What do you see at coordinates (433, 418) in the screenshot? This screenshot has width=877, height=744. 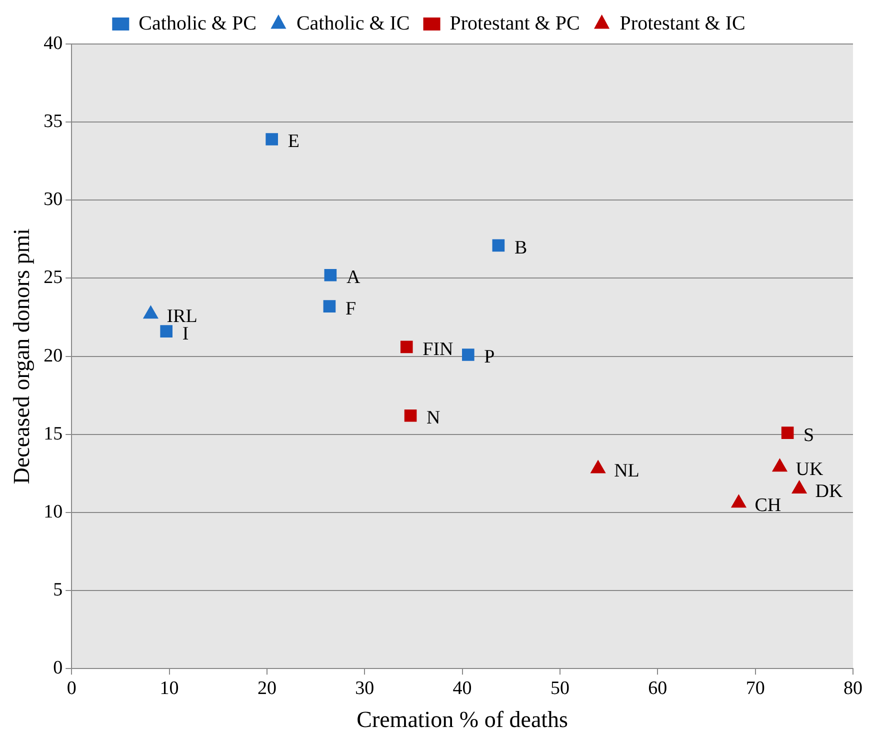 I see `annotation: N` at bounding box center [433, 418].